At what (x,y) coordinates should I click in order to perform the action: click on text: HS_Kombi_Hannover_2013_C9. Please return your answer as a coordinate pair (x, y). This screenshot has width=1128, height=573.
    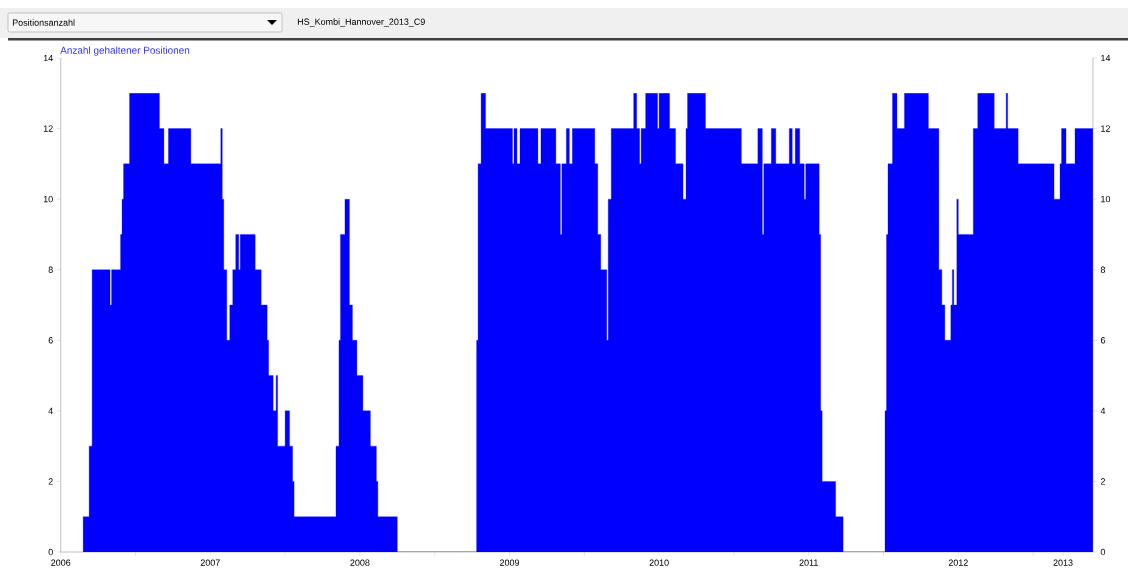
    Looking at the image, I should click on (361, 22).